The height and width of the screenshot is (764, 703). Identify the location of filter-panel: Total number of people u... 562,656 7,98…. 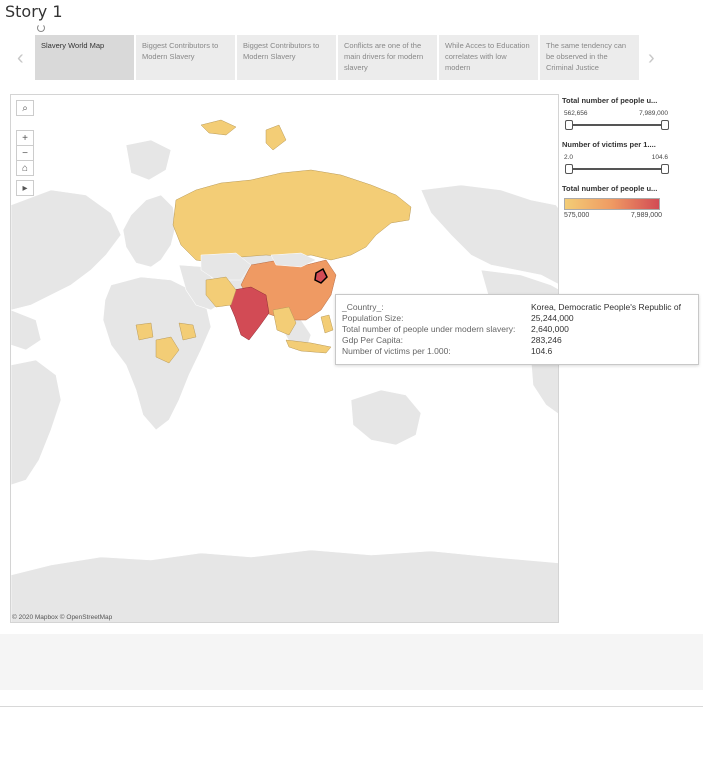
(617, 157).